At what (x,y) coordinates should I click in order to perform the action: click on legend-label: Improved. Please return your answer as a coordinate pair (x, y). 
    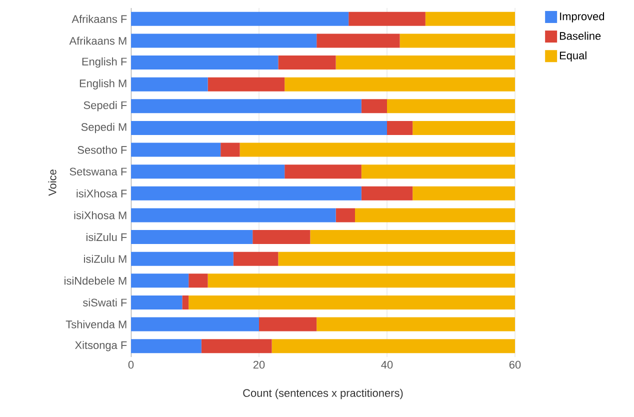
    Looking at the image, I should click on (582, 17).